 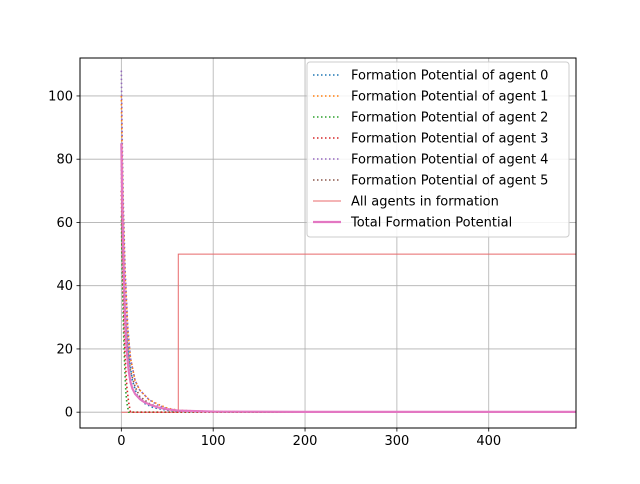 I want to click on y-tick-label: 20, so click(x=64, y=349).